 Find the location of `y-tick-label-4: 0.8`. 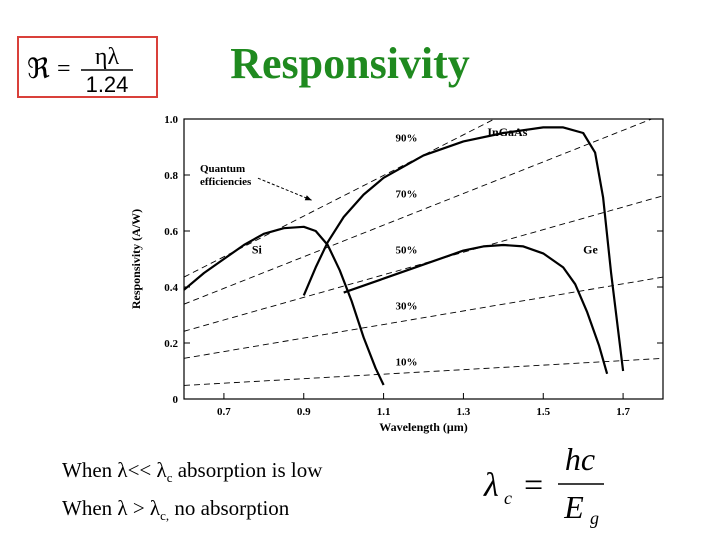

y-tick-label-4: 0.8 is located at coordinates (171, 176).